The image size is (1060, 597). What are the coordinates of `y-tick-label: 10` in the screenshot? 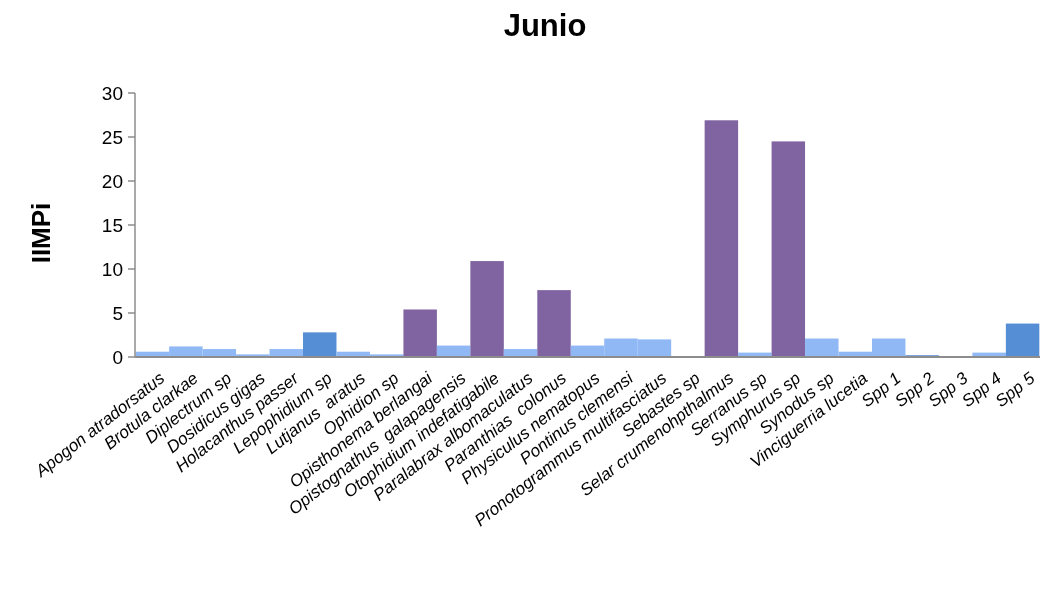 It's located at (112, 269).